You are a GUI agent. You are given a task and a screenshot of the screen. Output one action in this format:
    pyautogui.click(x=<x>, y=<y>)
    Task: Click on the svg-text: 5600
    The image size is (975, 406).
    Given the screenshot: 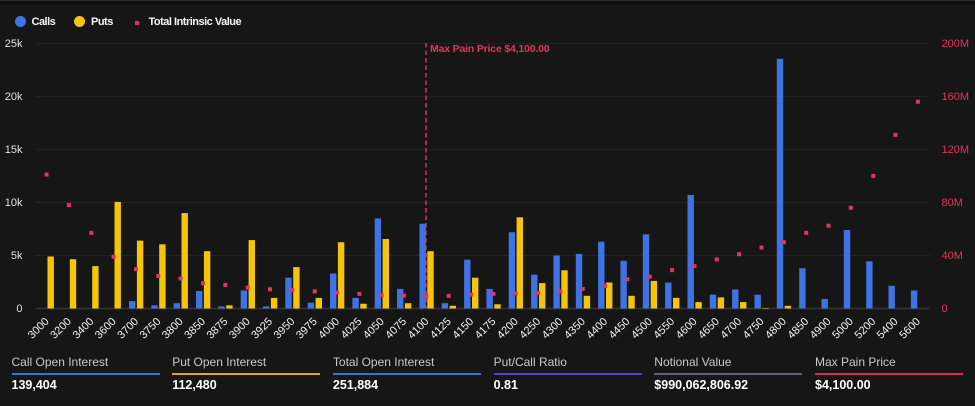 What is the action you would take?
    pyautogui.click(x=910, y=329)
    